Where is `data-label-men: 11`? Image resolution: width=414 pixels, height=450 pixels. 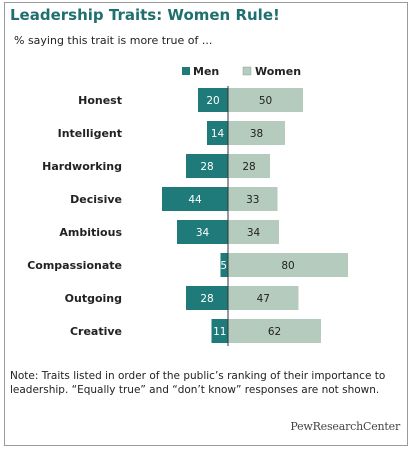
data-label-men: 11 is located at coordinates (219, 332).